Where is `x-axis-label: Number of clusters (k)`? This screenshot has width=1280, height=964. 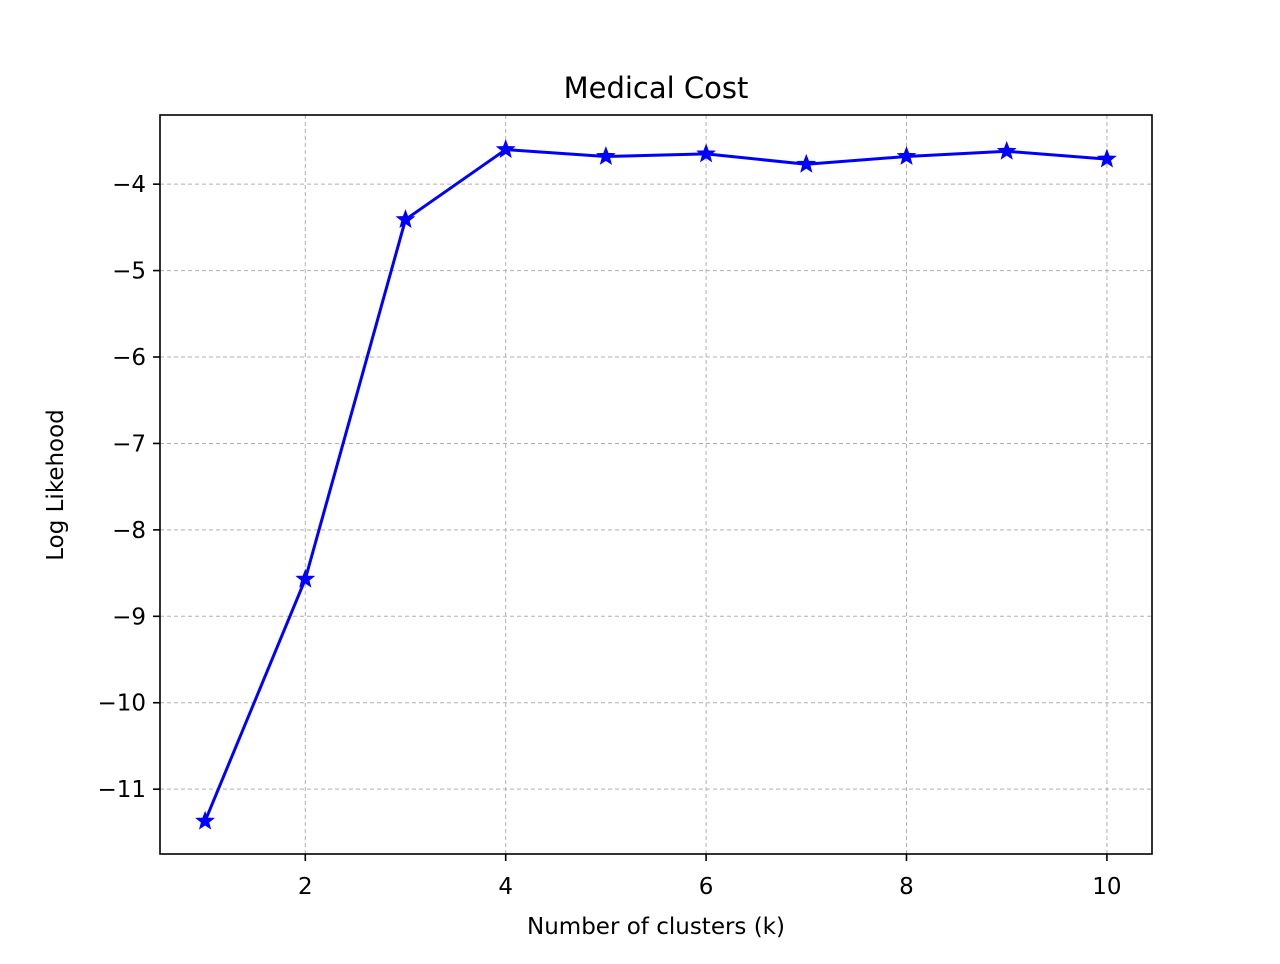 x-axis-label: Number of clusters (k) is located at coordinates (656, 927).